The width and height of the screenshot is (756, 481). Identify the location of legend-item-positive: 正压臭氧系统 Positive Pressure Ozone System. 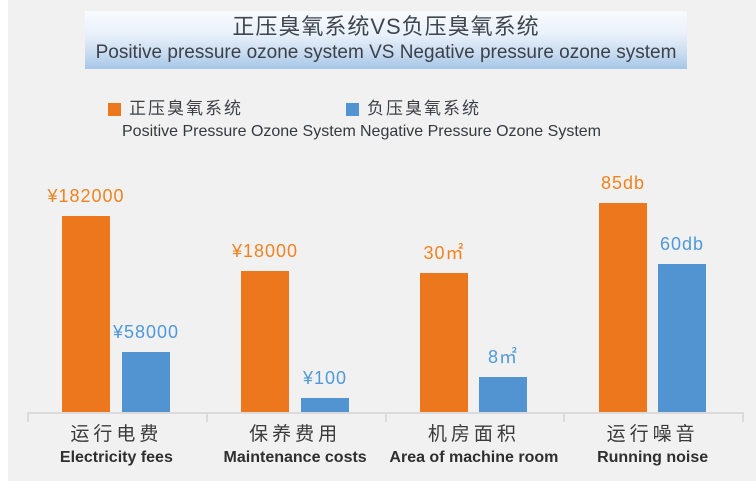
(232, 120).